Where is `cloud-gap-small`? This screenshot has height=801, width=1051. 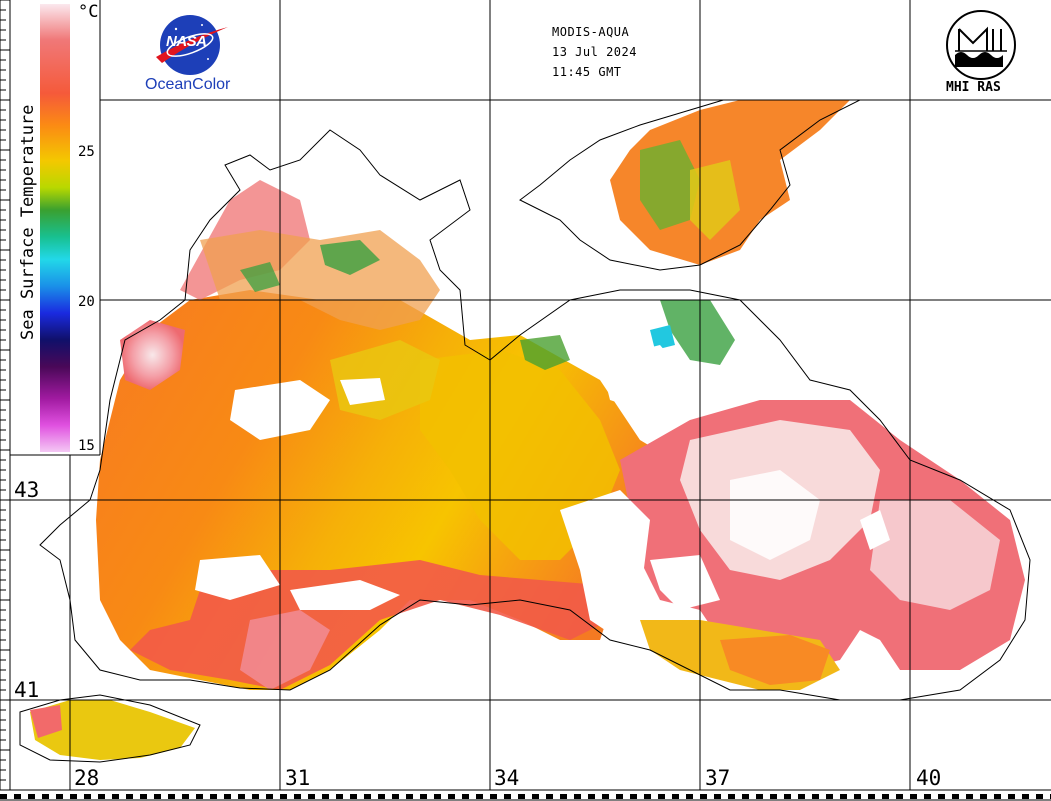
cloud-gap-small is located at coordinates (362, 391).